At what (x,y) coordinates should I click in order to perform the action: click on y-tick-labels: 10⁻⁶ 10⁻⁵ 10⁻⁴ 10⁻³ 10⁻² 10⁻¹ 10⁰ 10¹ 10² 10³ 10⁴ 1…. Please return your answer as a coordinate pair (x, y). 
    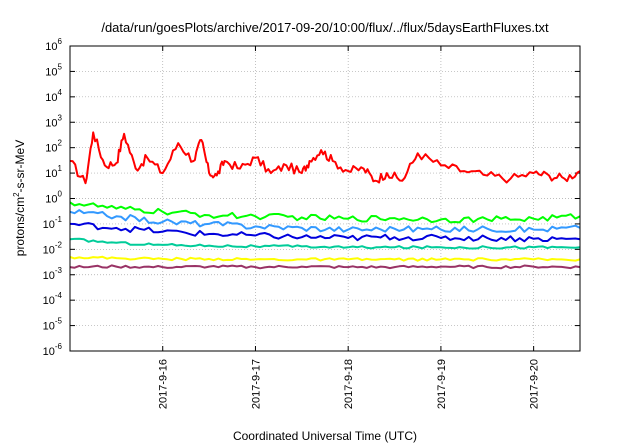
    Looking at the image, I should click on (53, 197).